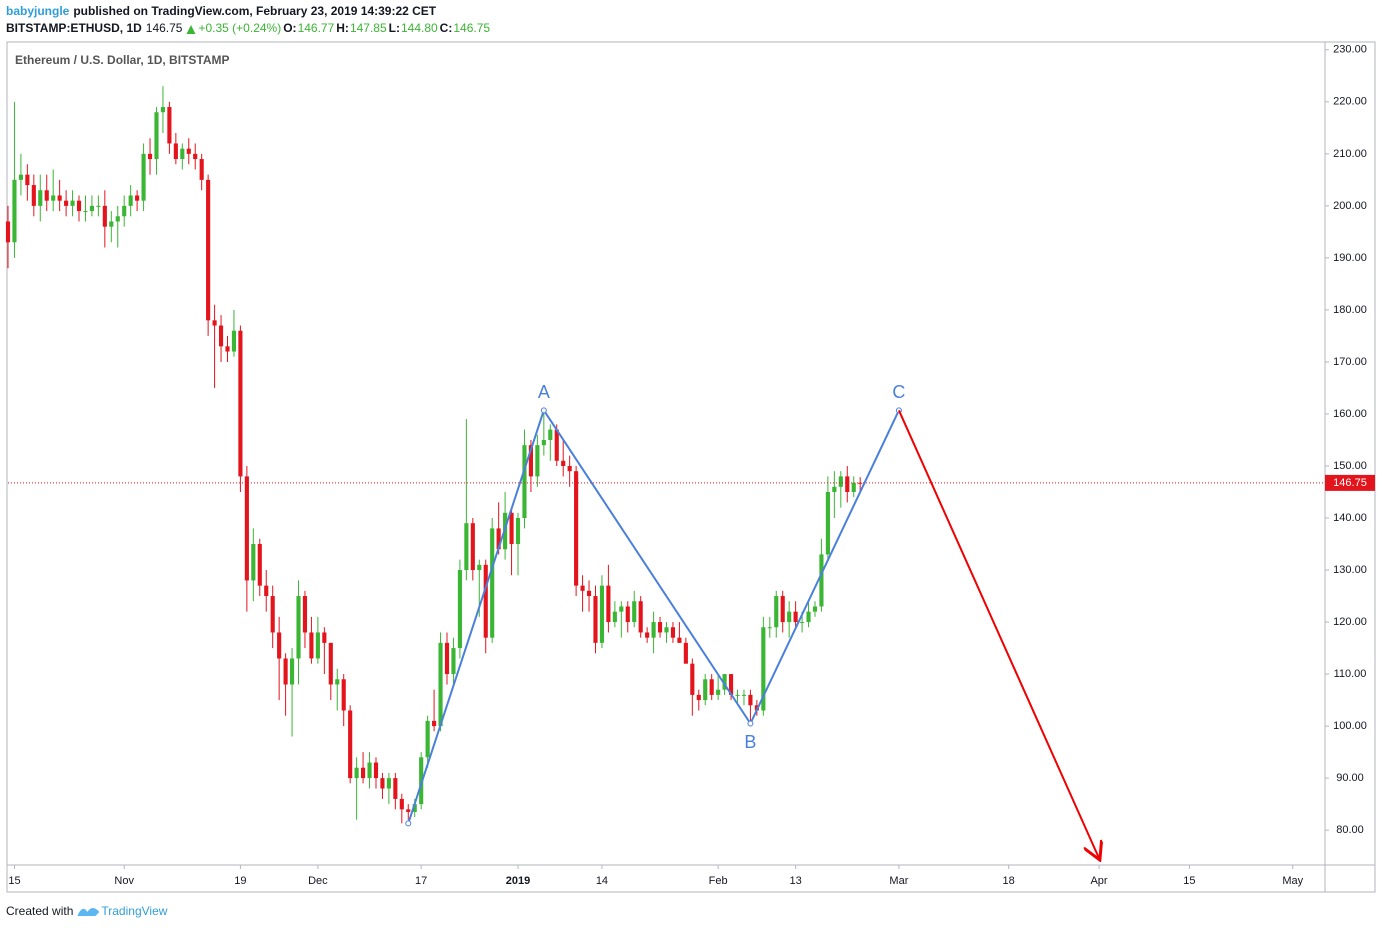  What do you see at coordinates (1350, 50) in the screenshot?
I see `y-tick-label: 230.00` at bounding box center [1350, 50].